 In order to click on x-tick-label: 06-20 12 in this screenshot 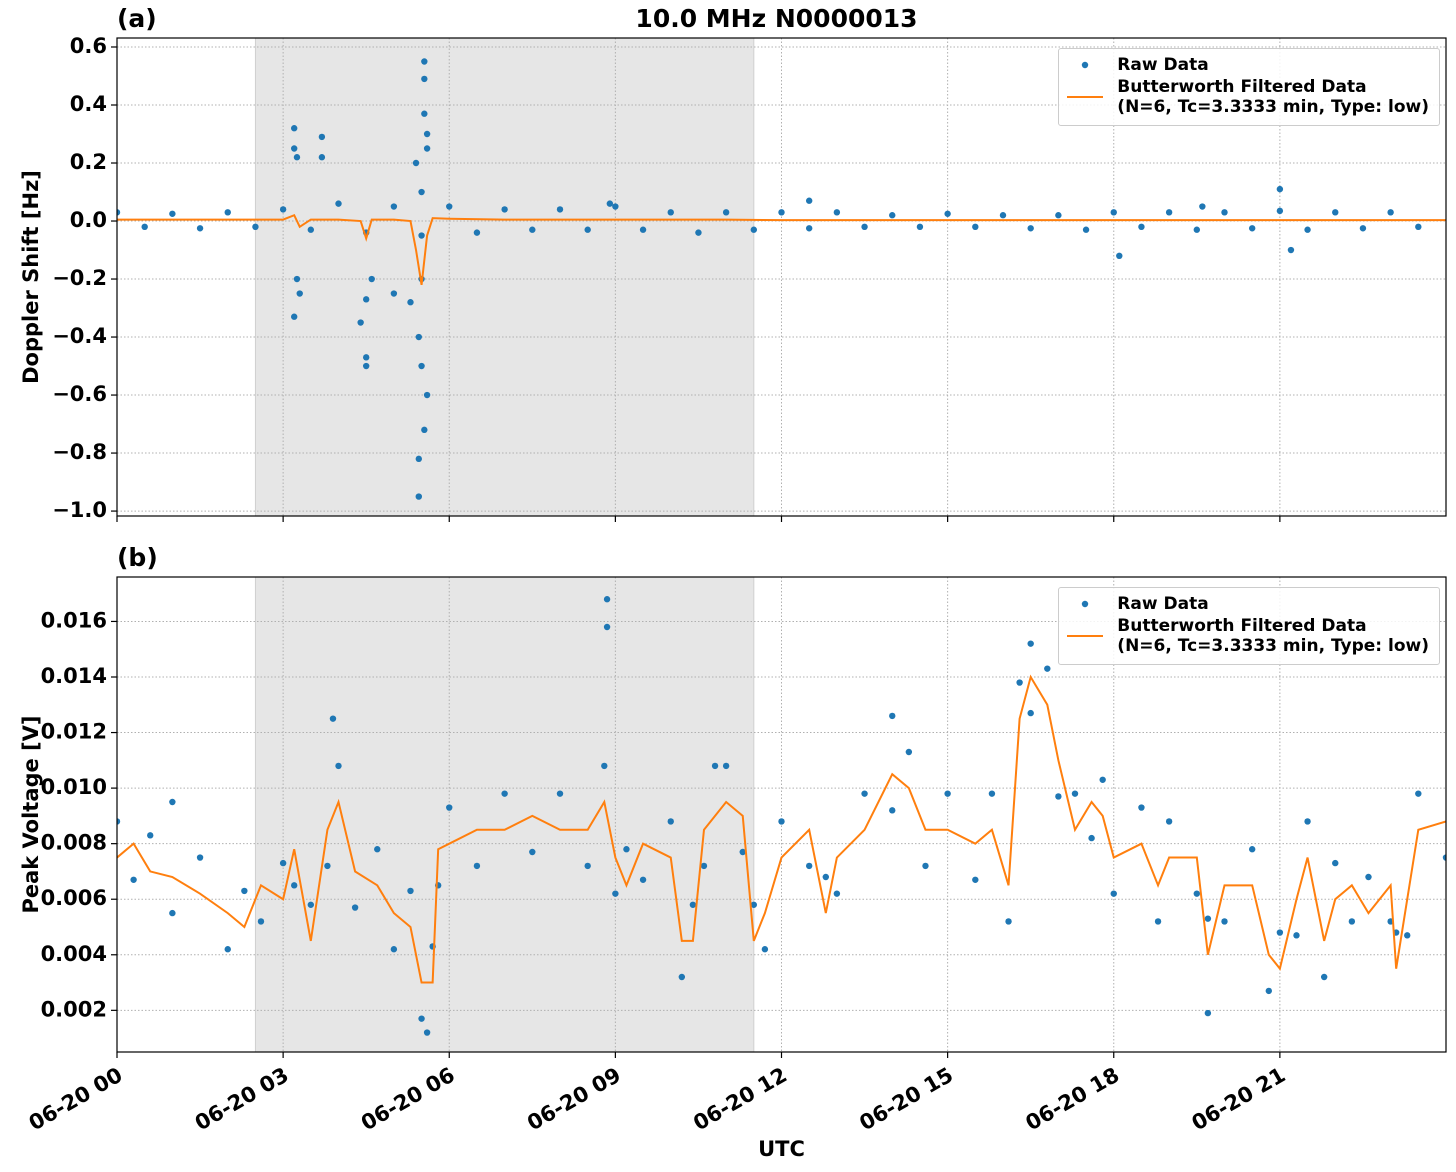, I will do `click(740, 1099)`.